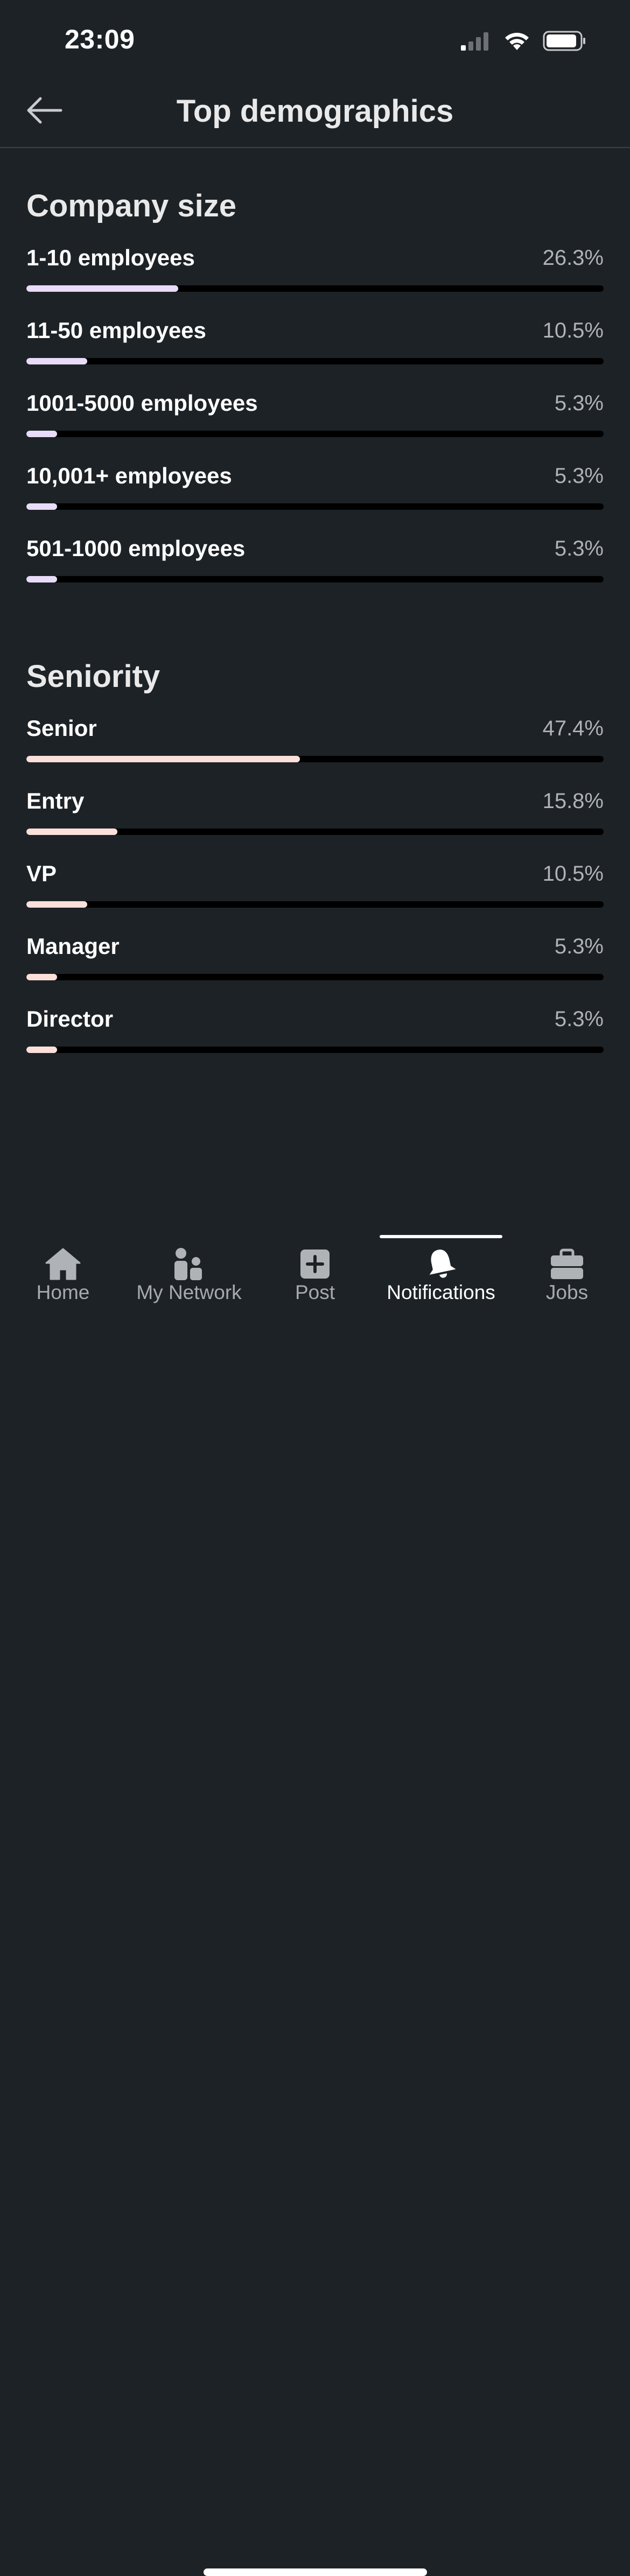  I want to click on bell-icon, so click(441, 1264).